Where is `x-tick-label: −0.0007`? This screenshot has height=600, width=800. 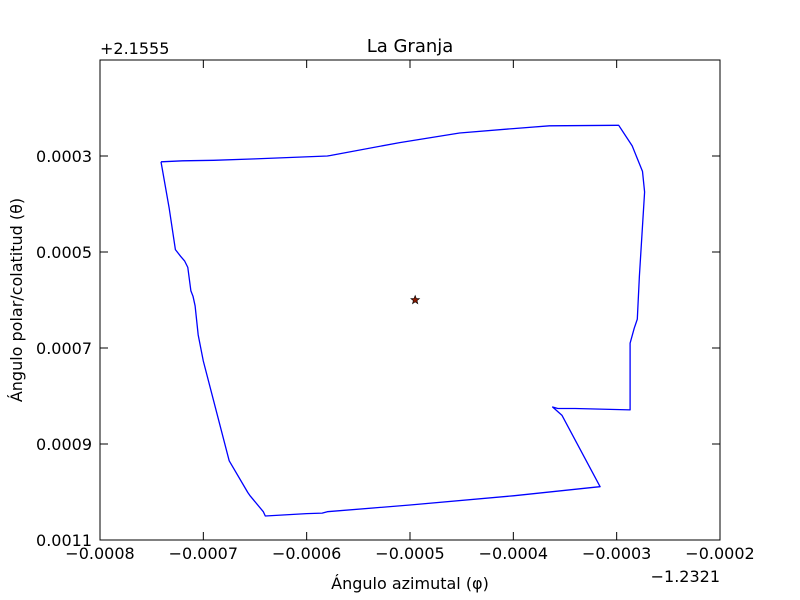
x-tick-label: −0.0007 is located at coordinates (203, 553).